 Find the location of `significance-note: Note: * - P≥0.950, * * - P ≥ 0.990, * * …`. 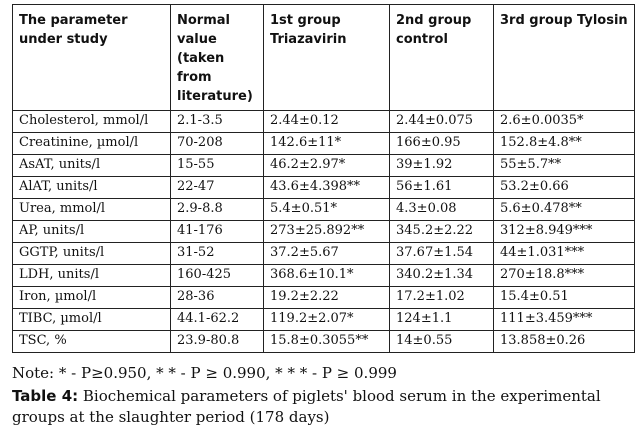

significance-note: Note: * - P≥0.950, * * - P ≥ 0.990, * * … is located at coordinates (204, 373).